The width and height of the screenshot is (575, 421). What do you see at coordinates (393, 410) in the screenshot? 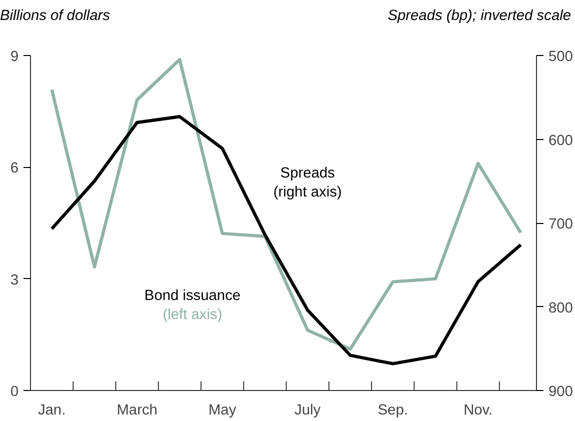
I see `x-tick-label: Sep.` at bounding box center [393, 410].